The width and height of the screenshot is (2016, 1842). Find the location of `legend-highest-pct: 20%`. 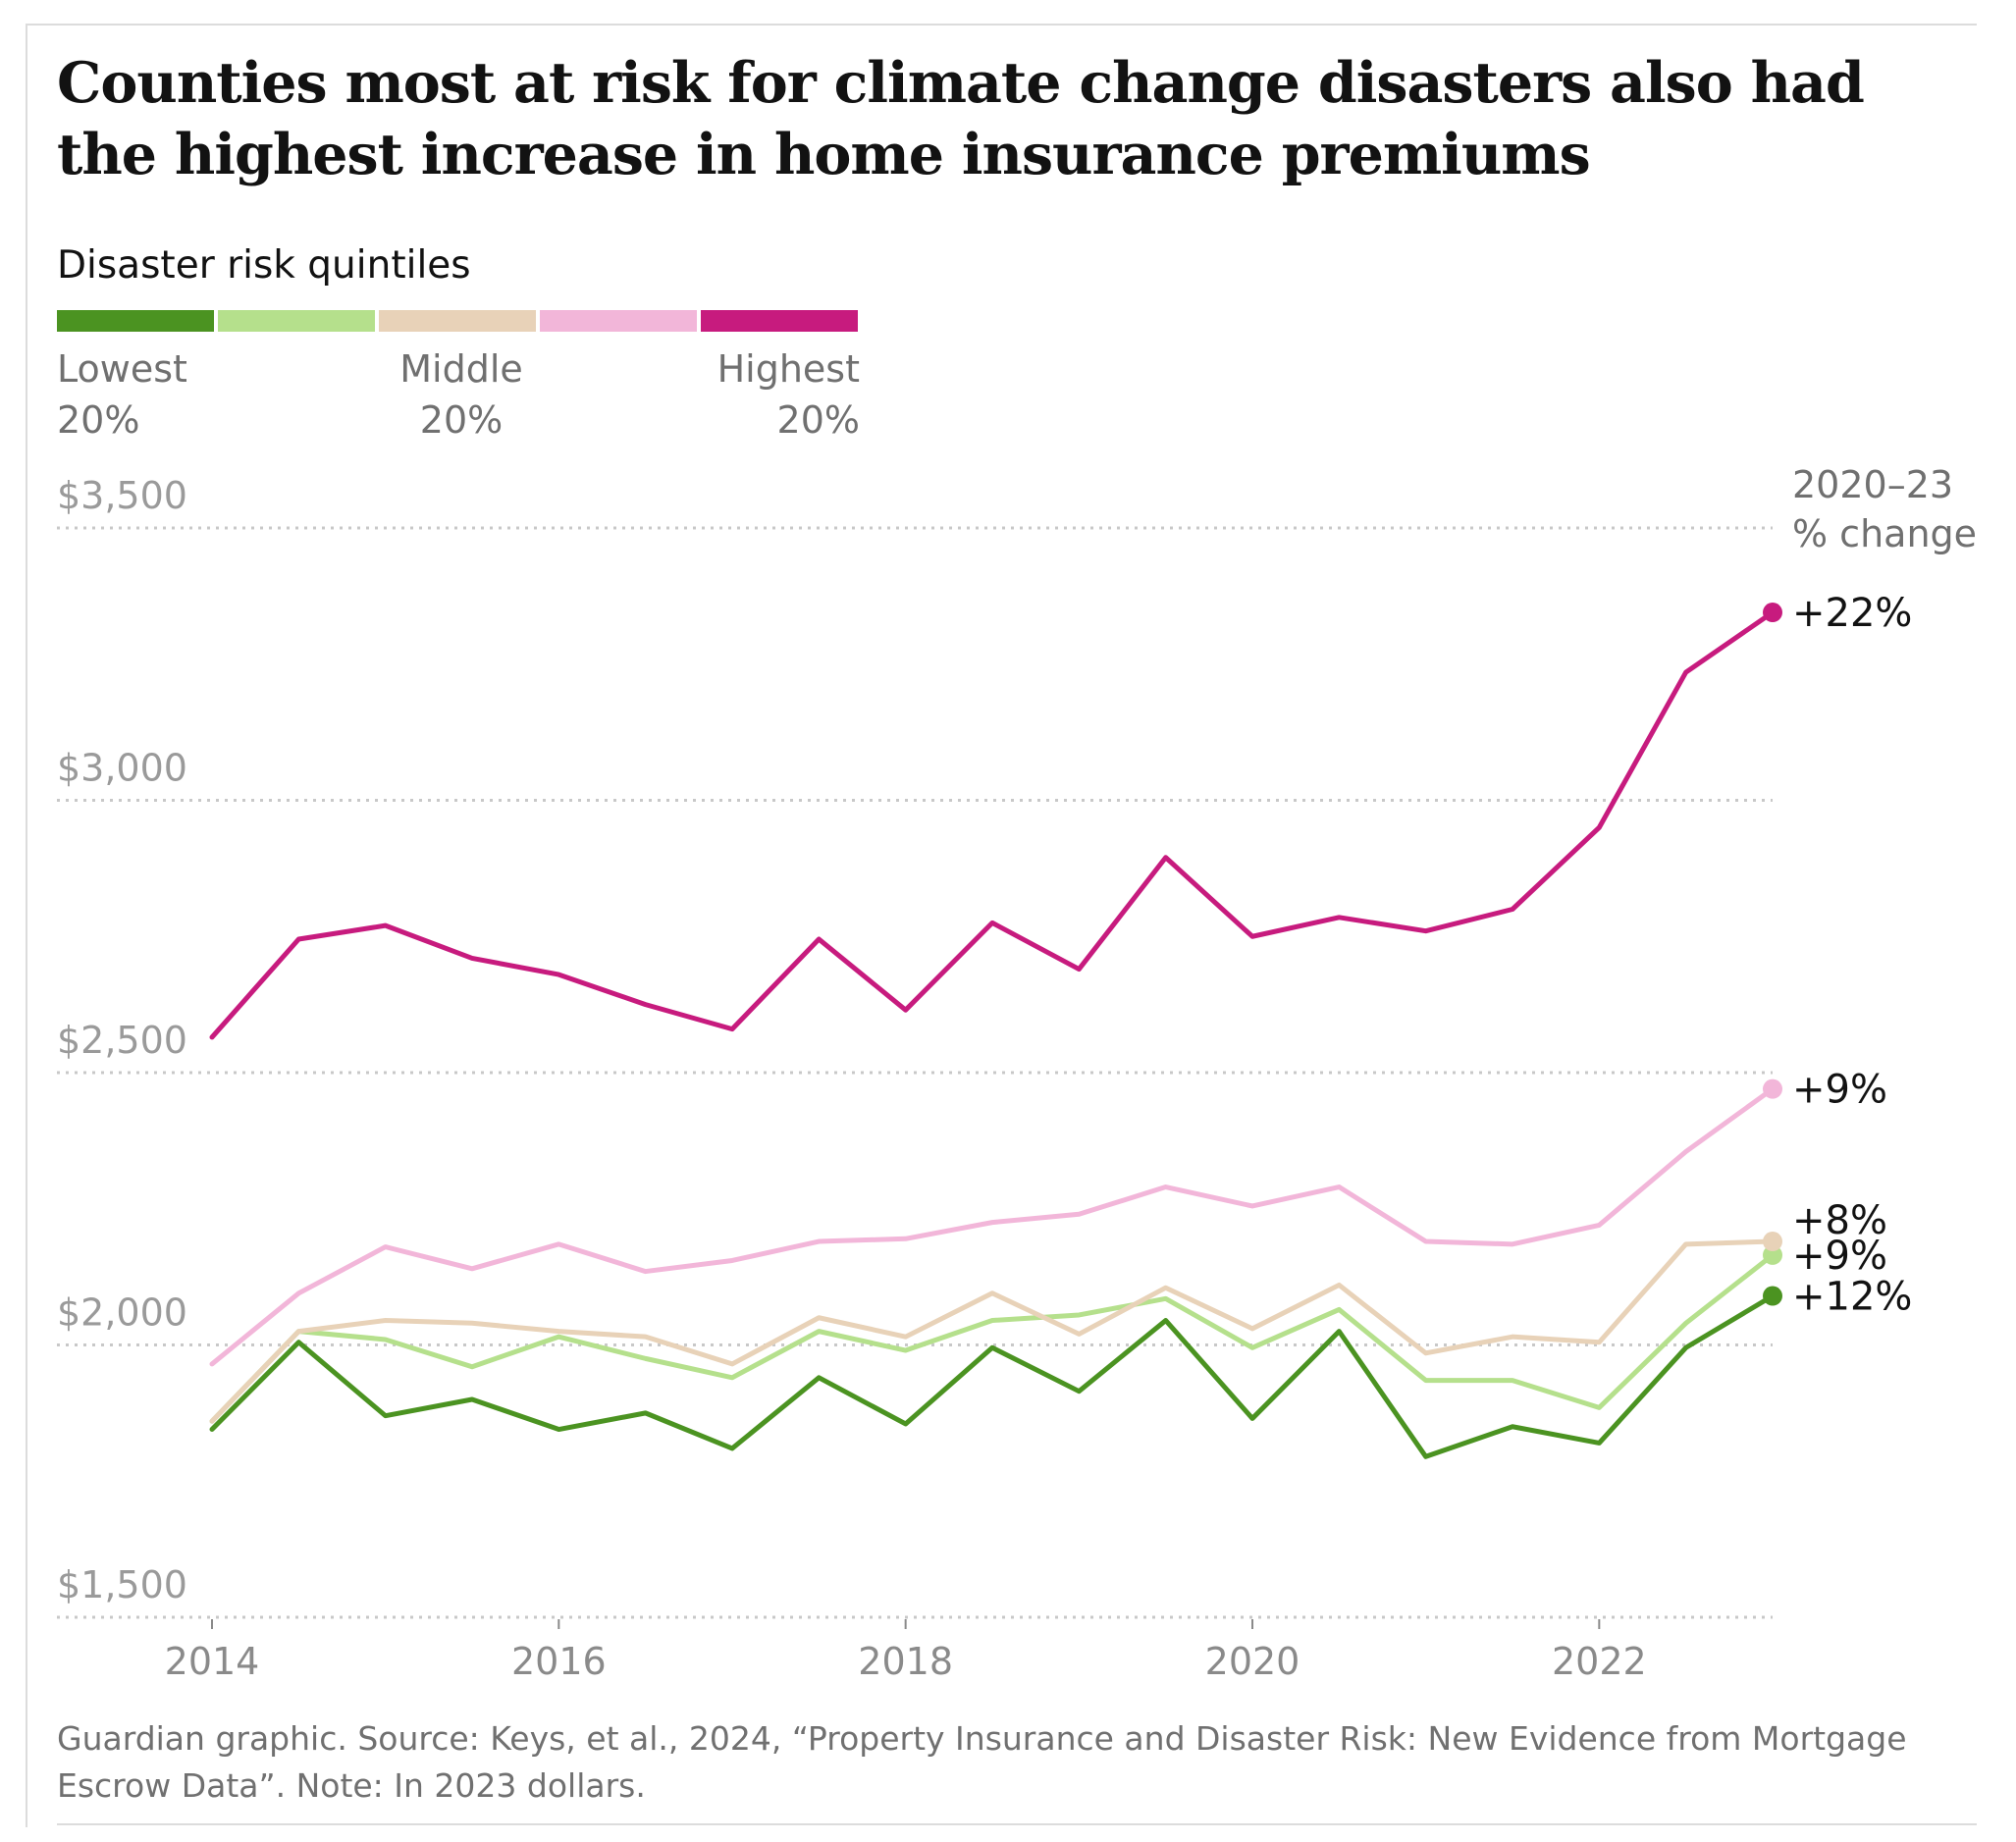

legend-highest-pct: 20% is located at coordinates (818, 420).